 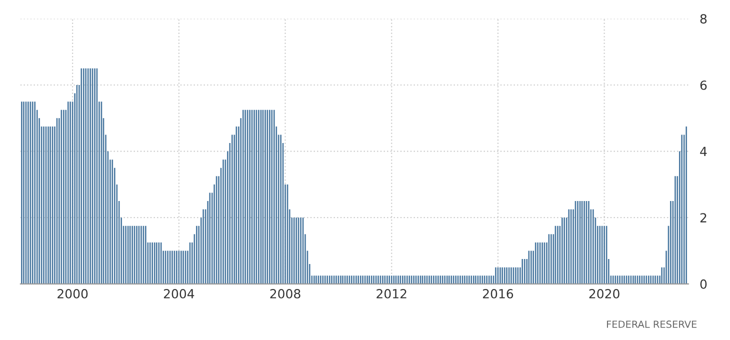 I want to click on x-tick-label: 2004, so click(x=179, y=293).